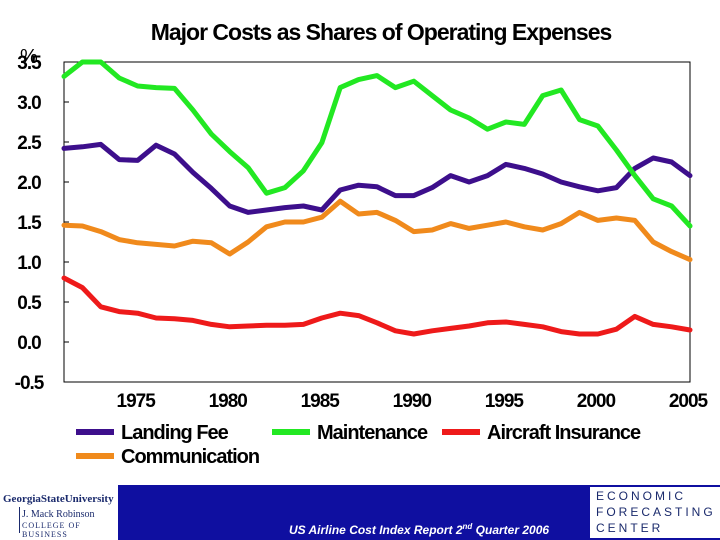 This screenshot has width=720, height=540. What do you see at coordinates (30, 383) in the screenshot?
I see `y-tick-label: -0.5` at bounding box center [30, 383].